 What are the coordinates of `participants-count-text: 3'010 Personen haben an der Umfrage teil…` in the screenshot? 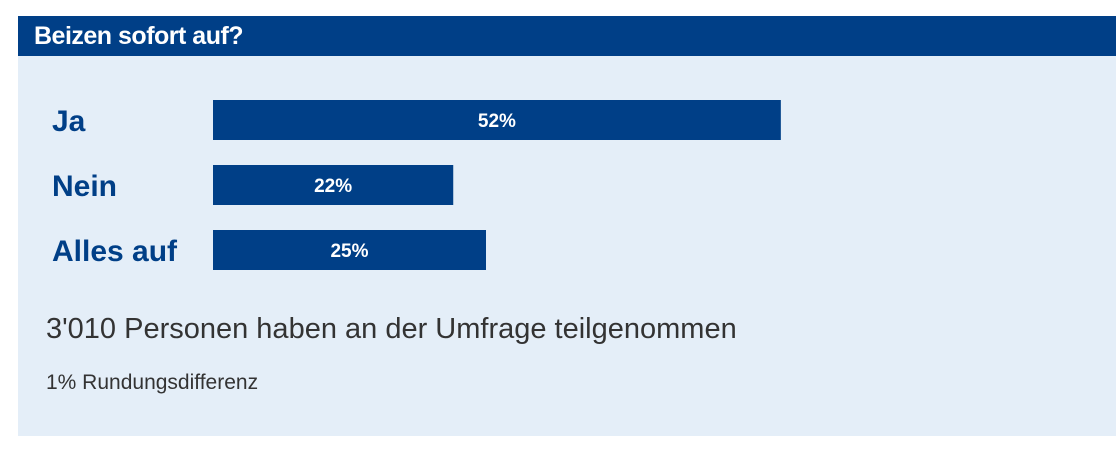 It's located at (391, 329).